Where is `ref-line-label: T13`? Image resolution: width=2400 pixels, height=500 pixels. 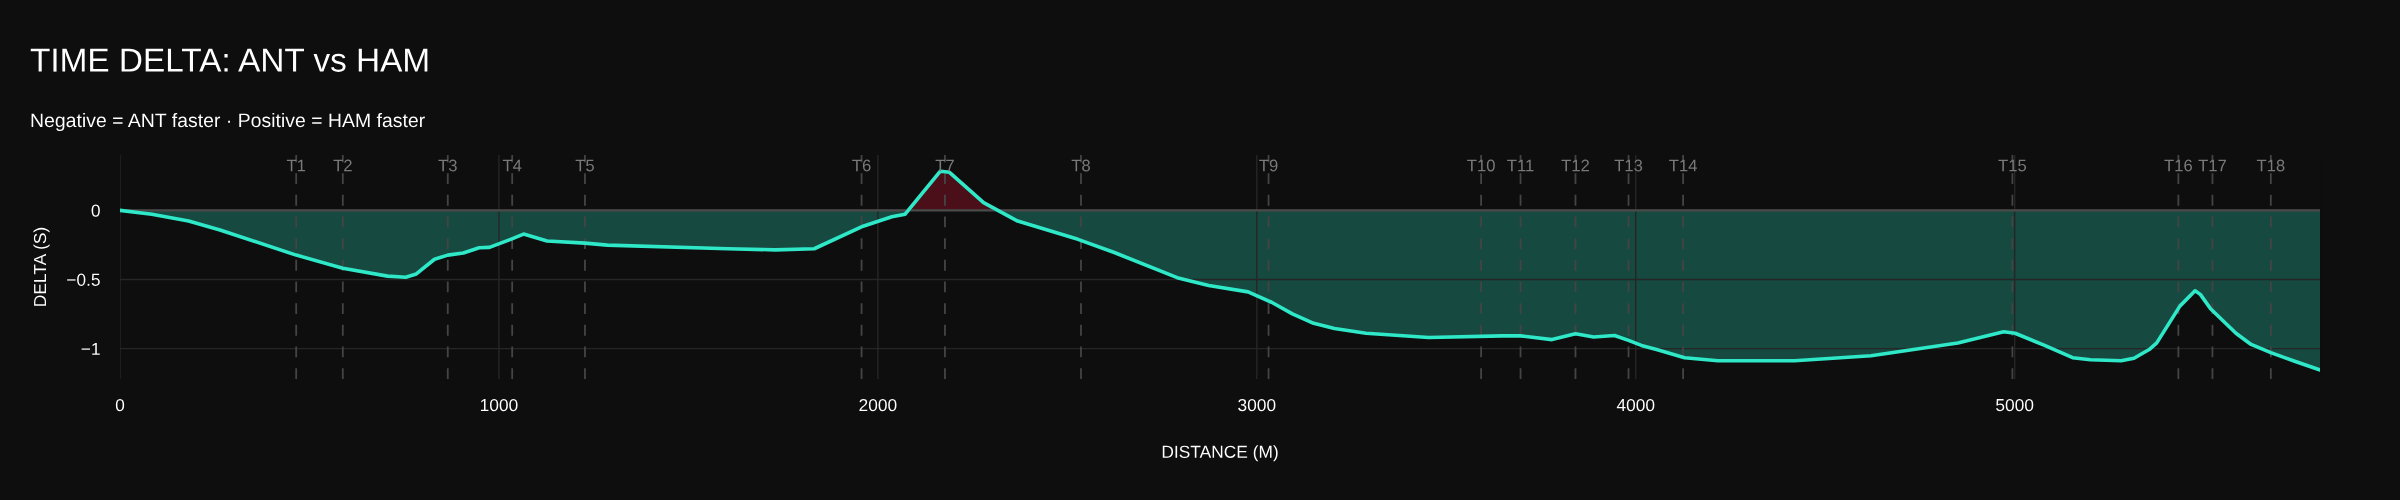 ref-line-label: T13 is located at coordinates (1628, 165).